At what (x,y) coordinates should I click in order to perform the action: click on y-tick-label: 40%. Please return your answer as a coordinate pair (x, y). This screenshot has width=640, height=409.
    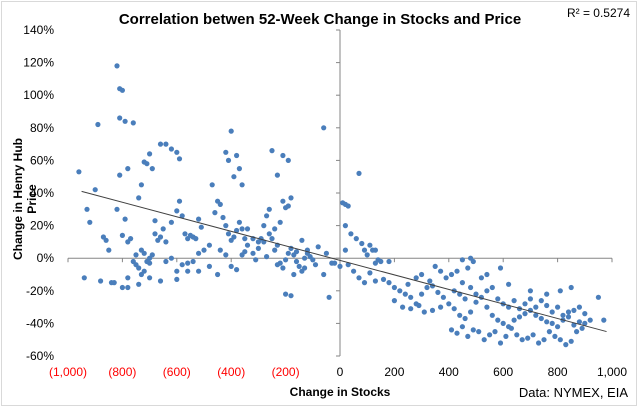
    Looking at the image, I should click on (42, 193).